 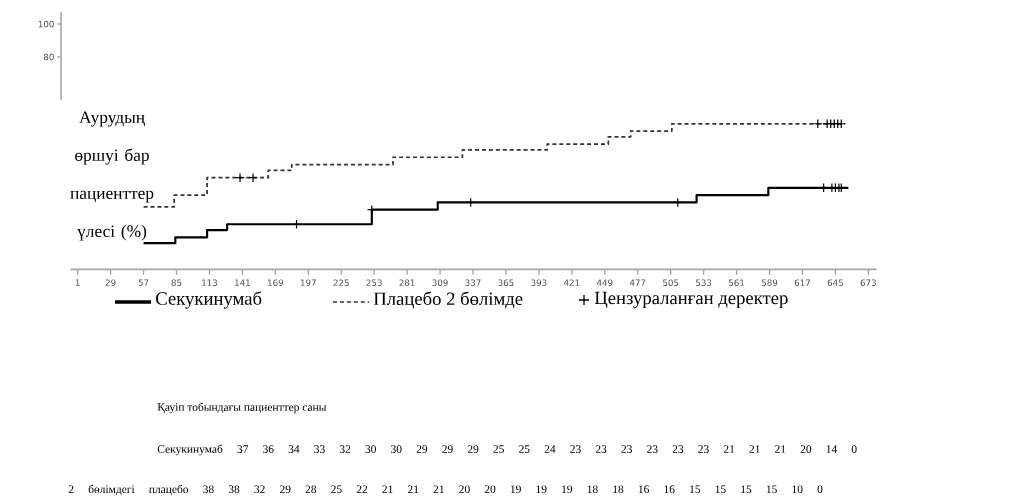 I want to click on x-tick-label: 477, so click(x=637, y=282).